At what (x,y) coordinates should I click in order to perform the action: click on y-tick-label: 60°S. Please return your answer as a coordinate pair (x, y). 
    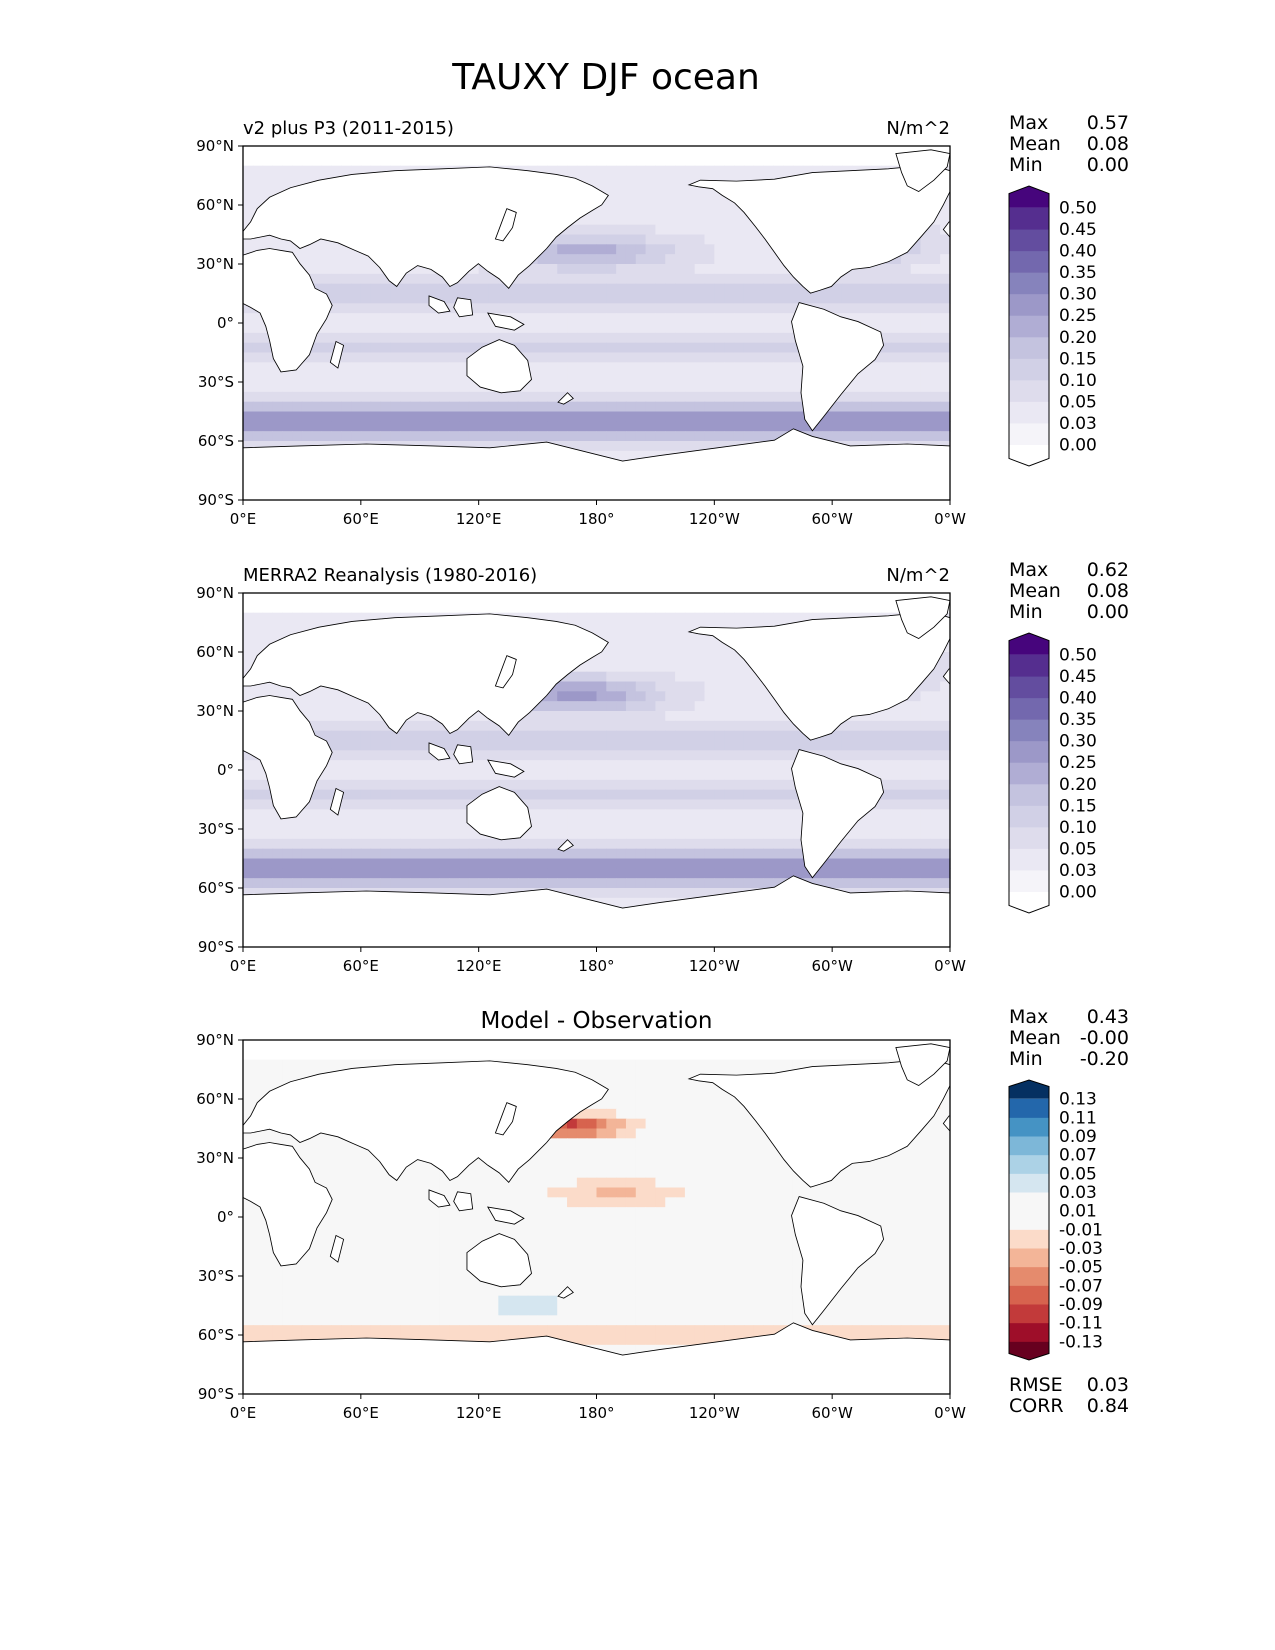
    Looking at the image, I should click on (216, 441).